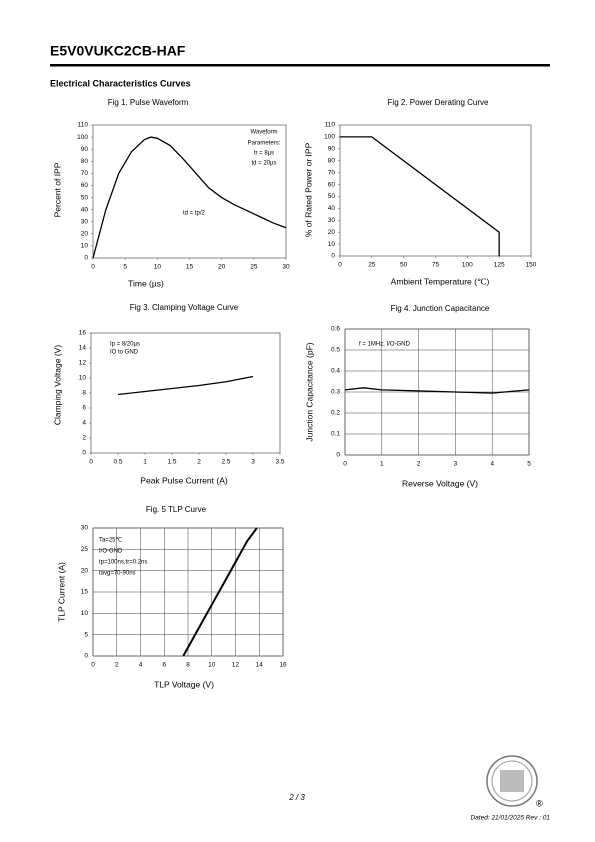 The width and height of the screenshot is (595, 842). Describe the element at coordinates (286, 267) in the screenshot. I see `x-tick-label: 30` at that location.